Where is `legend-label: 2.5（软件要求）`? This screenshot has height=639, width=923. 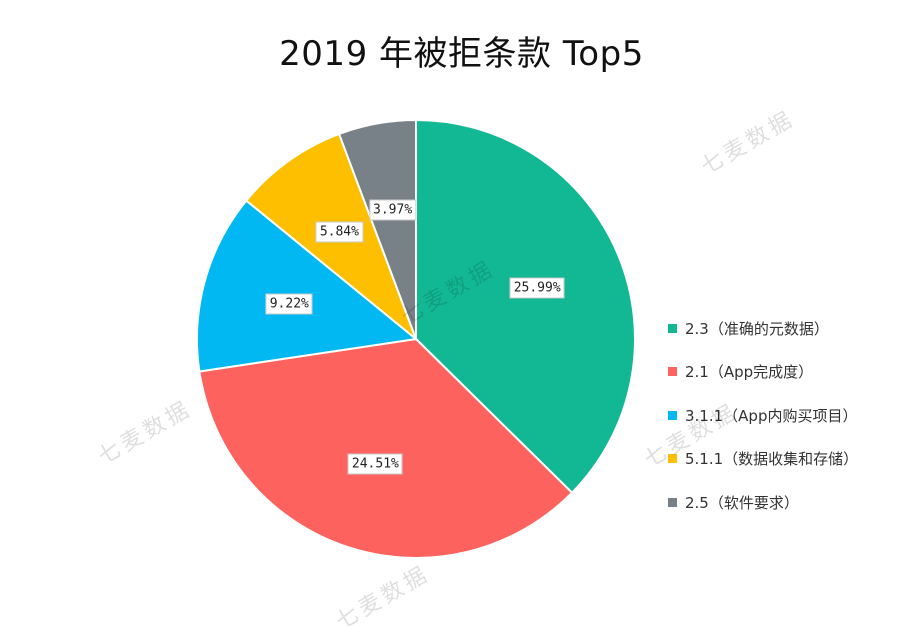 legend-label: 2.5（软件要求） is located at coordinates (742, 502).